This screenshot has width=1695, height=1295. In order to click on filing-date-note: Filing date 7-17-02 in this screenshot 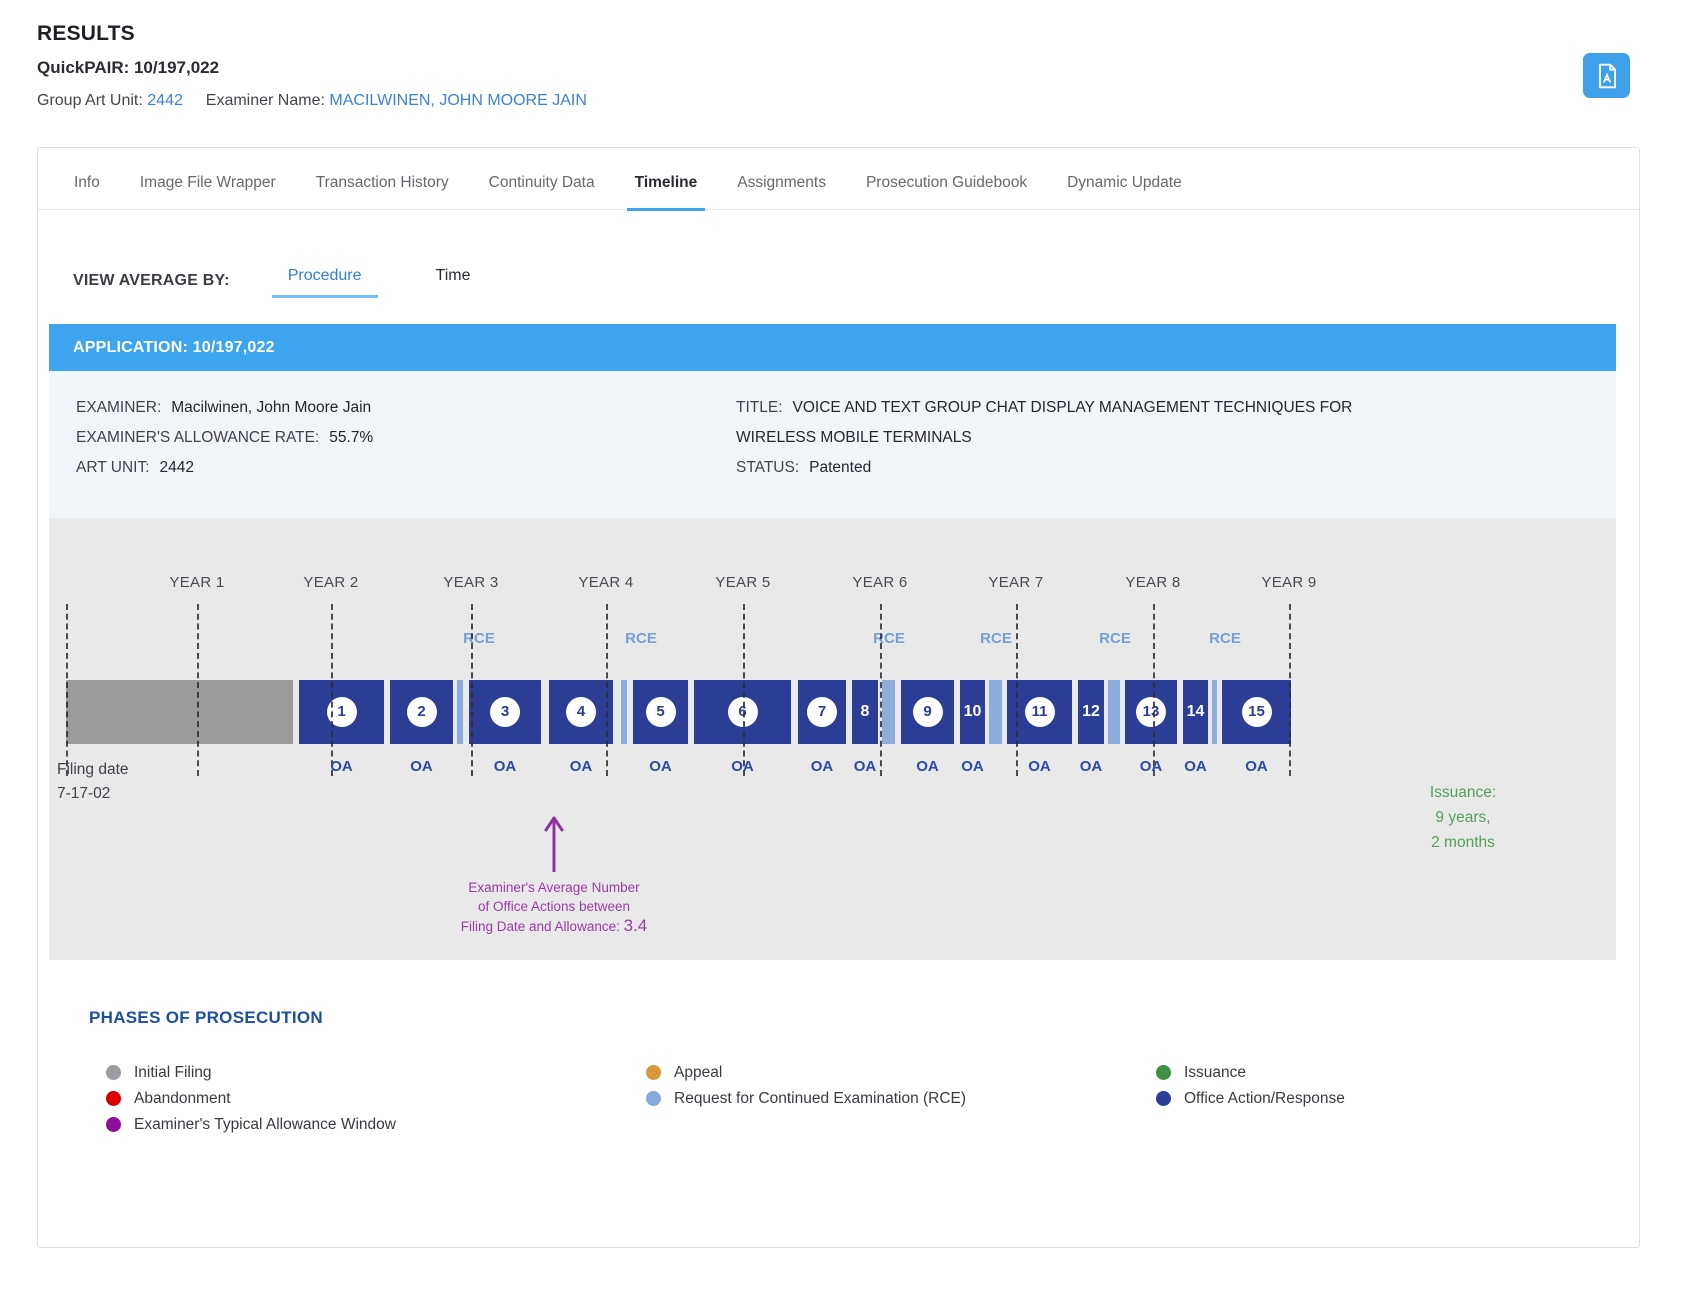, I will do `click(93, 782)`.